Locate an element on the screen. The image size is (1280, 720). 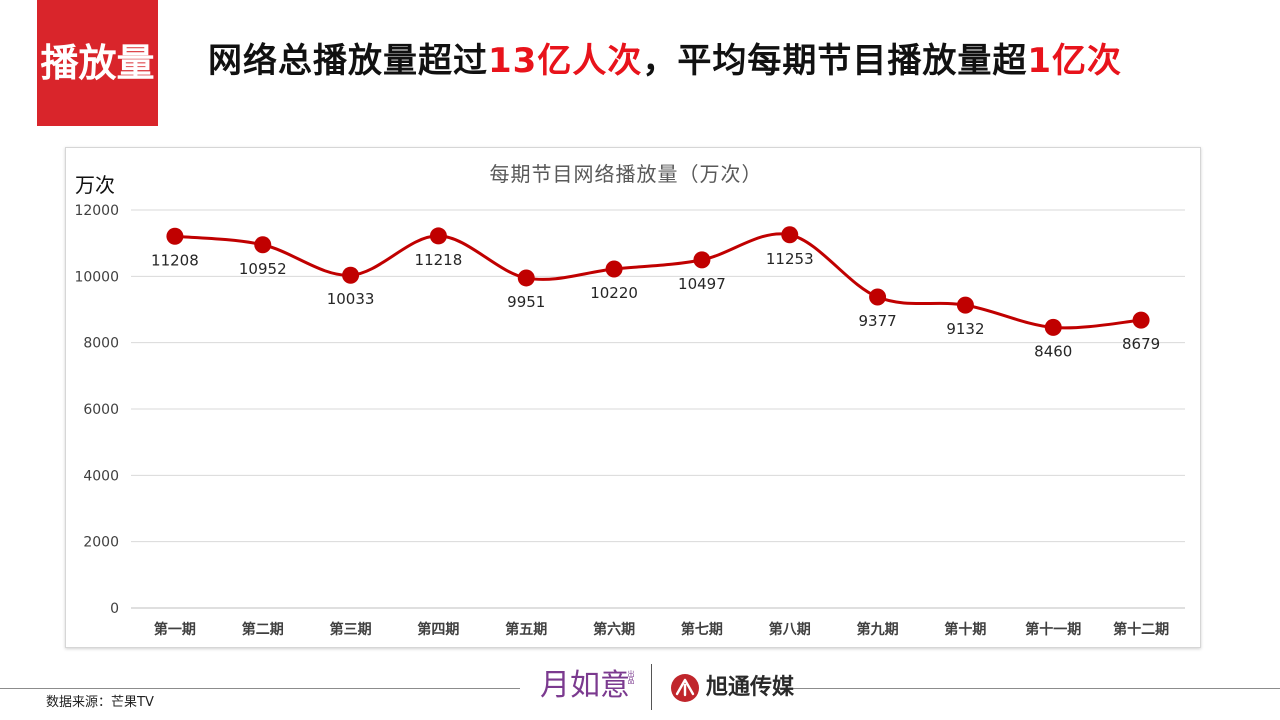
headline-part2: ，平均每期节目播放量超 is located at coordinates (835, 61).